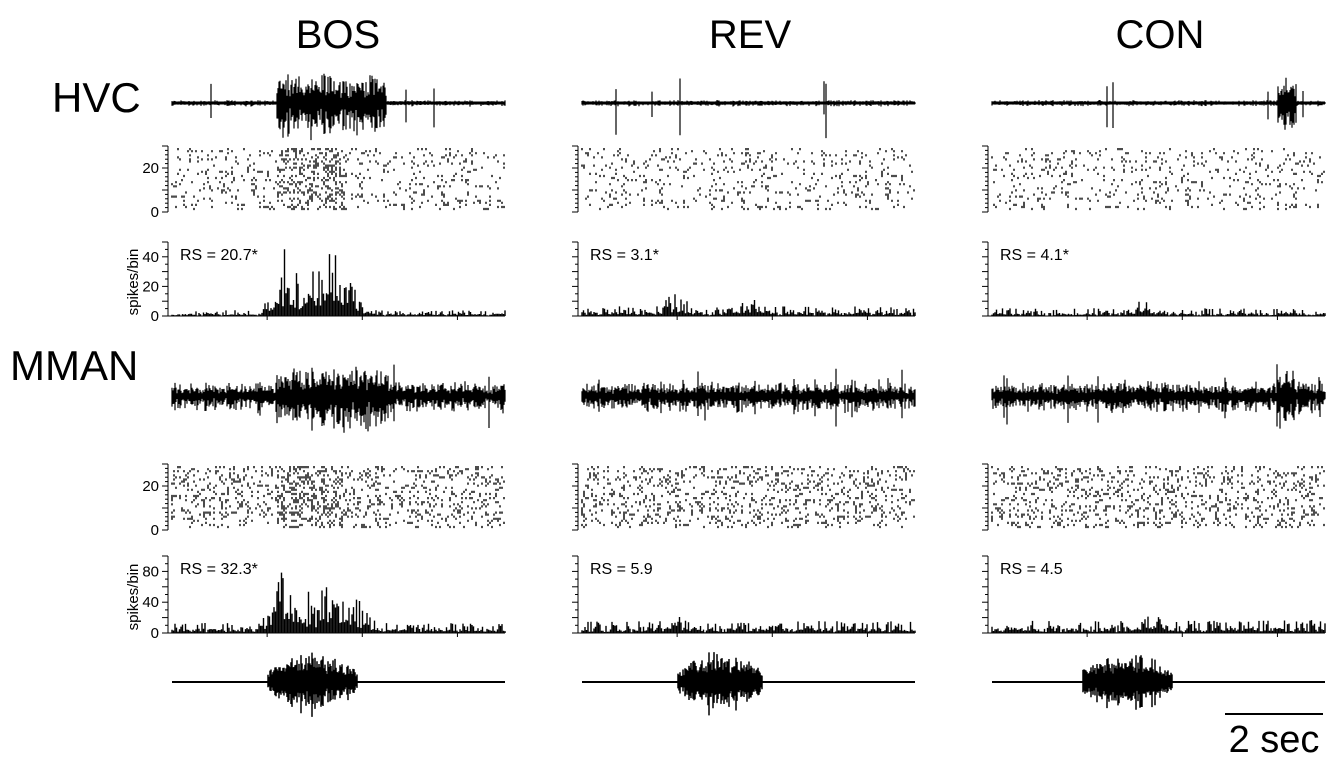 This screenshot has width=1335, height=758. I want to click on column-title-rev: REV, so click(750, 35).